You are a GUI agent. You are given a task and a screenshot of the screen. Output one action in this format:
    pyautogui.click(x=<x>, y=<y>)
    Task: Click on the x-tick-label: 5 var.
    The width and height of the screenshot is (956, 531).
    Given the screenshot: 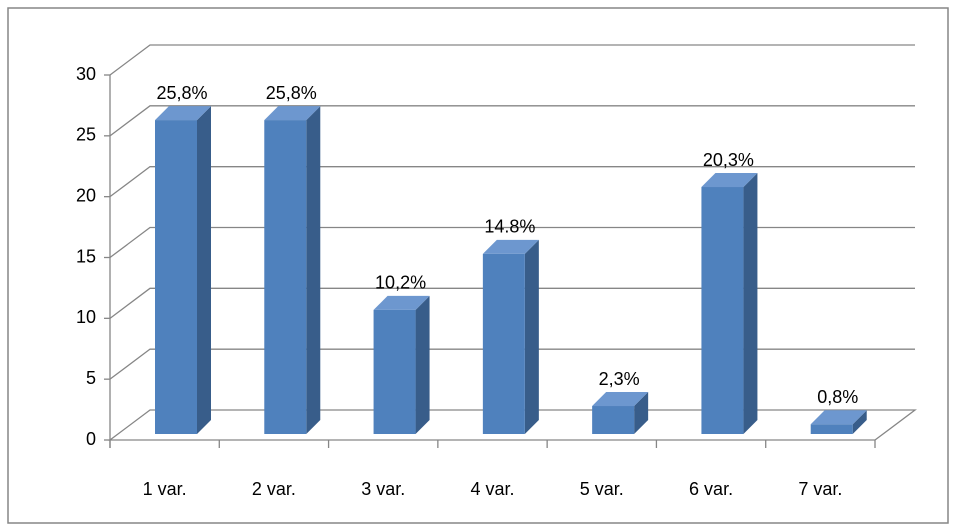 What is the action you would take?
    pyautogui.click(x=602, y=489)
    